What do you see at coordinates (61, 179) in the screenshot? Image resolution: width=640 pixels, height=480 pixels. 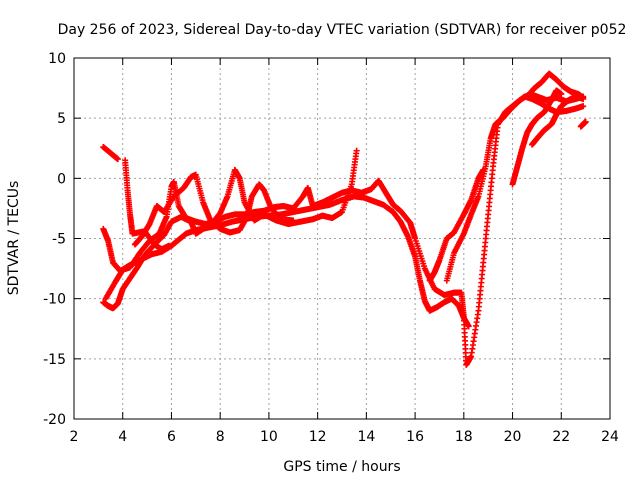 I see `y-tick-label: 0` at bounding box center [61, 179].